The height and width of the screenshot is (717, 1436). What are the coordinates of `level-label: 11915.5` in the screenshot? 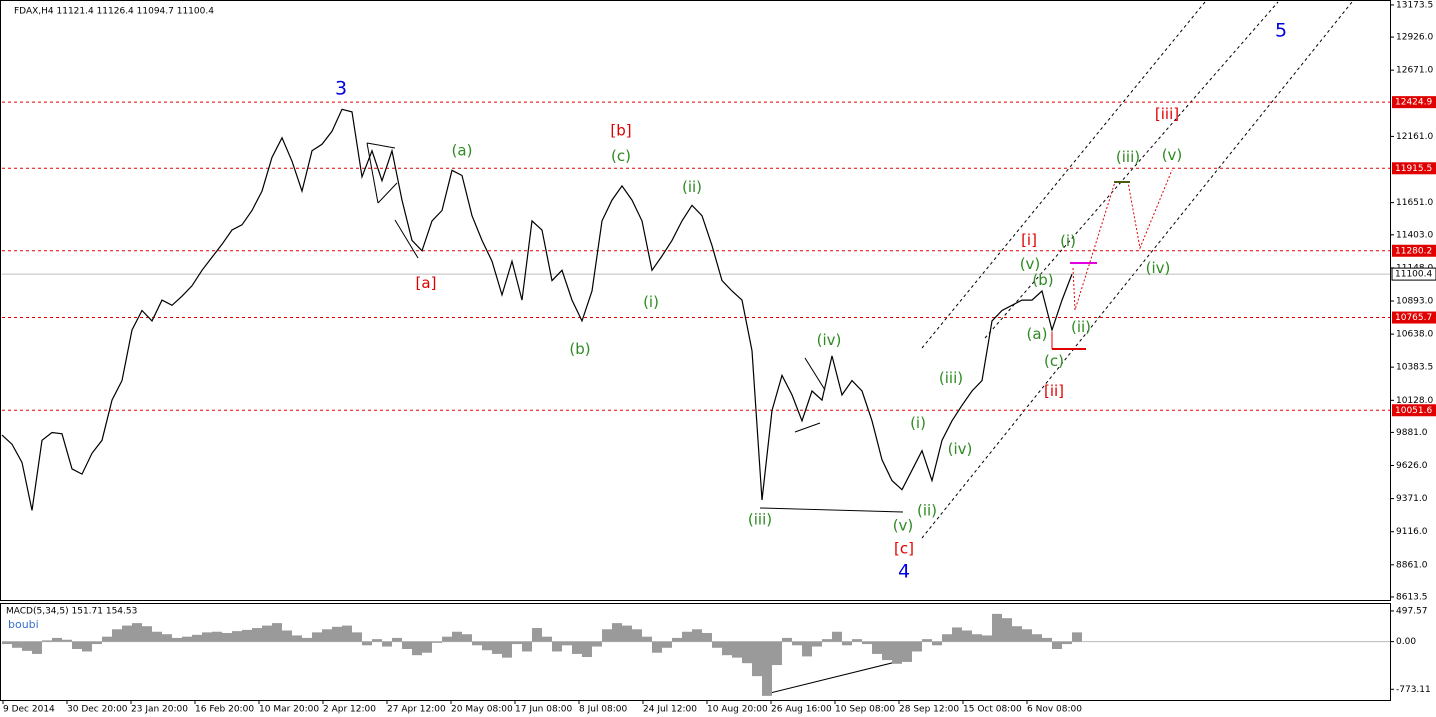 It's located at (1413, 169).